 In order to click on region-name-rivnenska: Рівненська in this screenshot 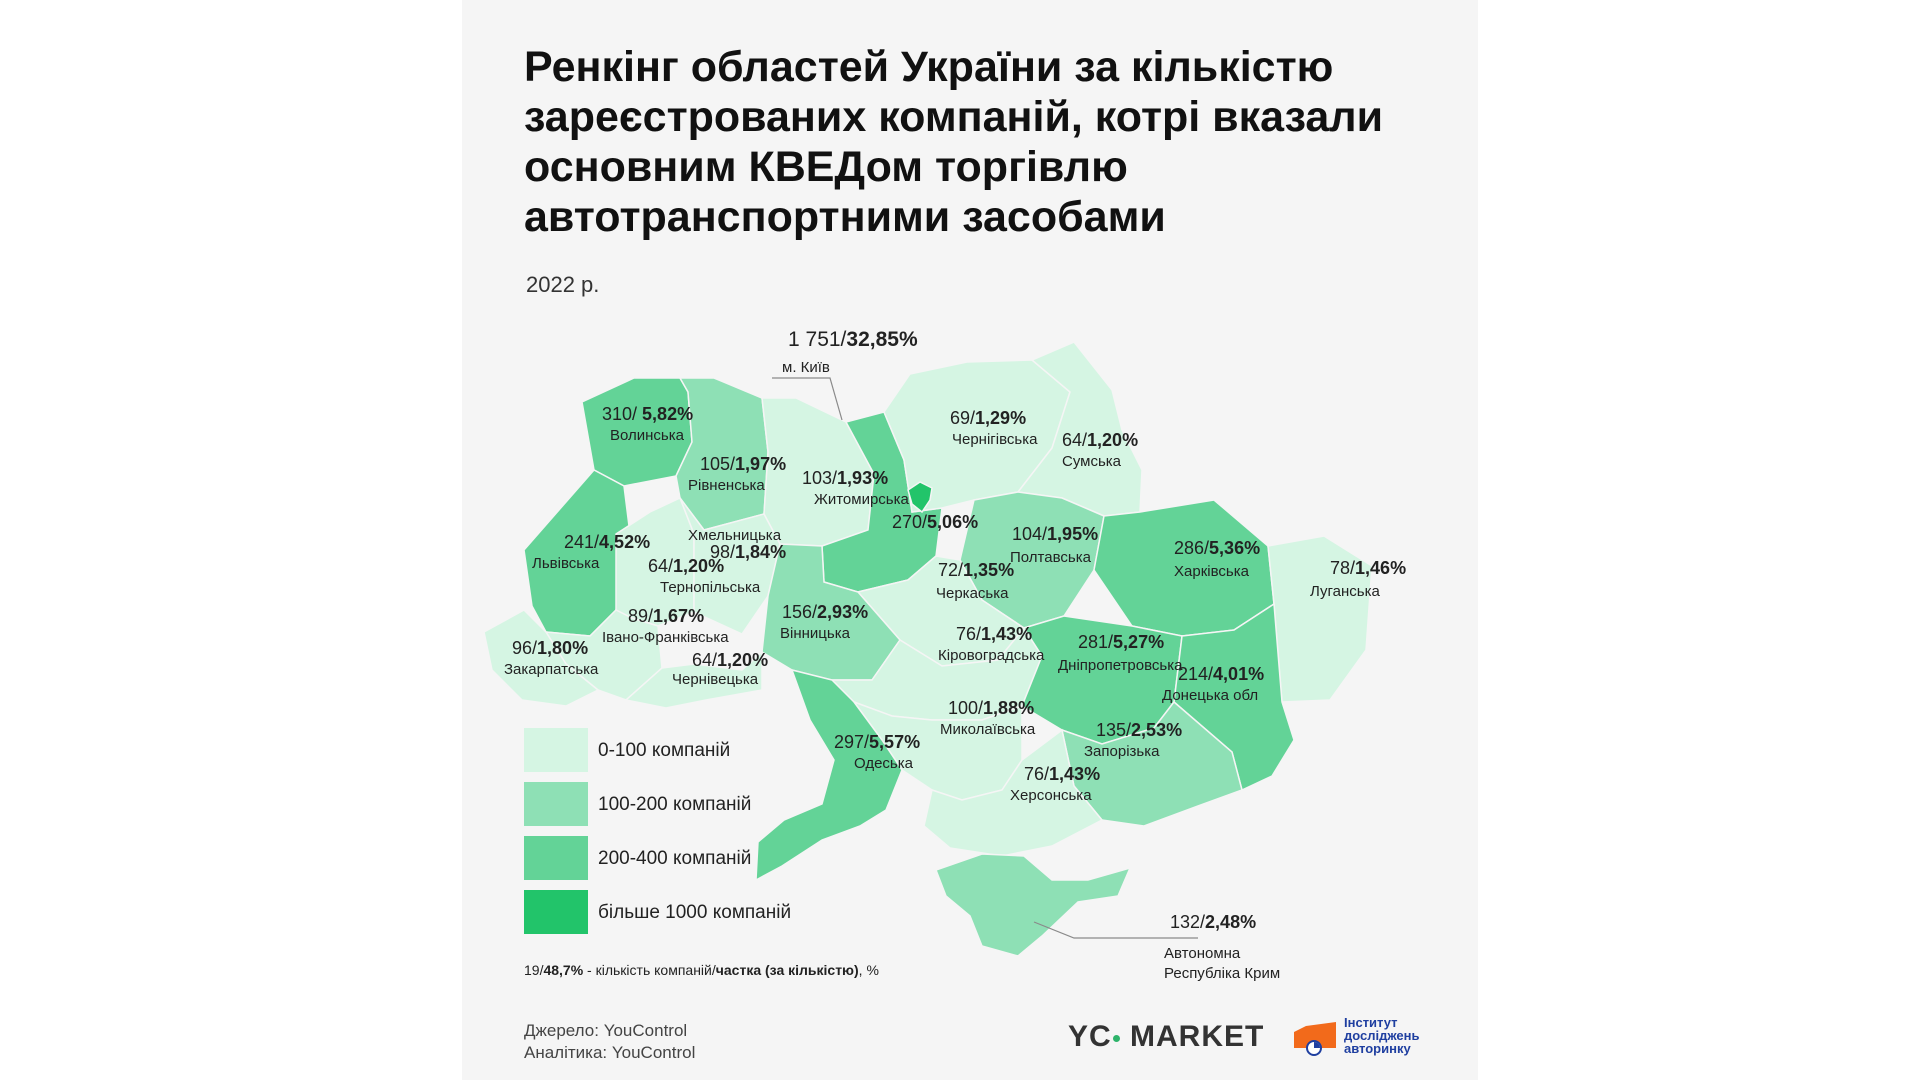, I will do `click(726, 485)`.